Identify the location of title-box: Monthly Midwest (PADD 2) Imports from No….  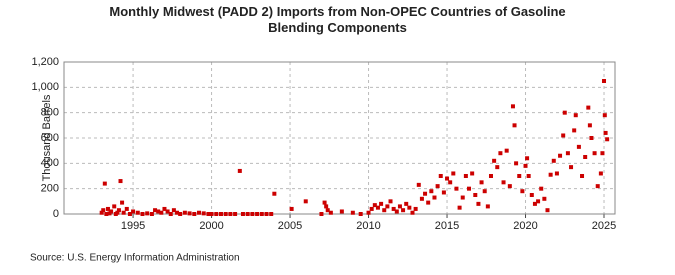
(337, 20).